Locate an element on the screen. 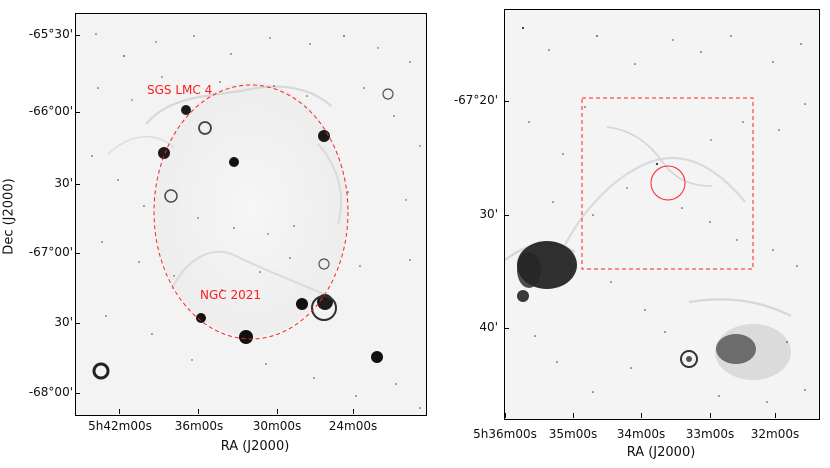  ring-core is located at coordinates (689, 359).